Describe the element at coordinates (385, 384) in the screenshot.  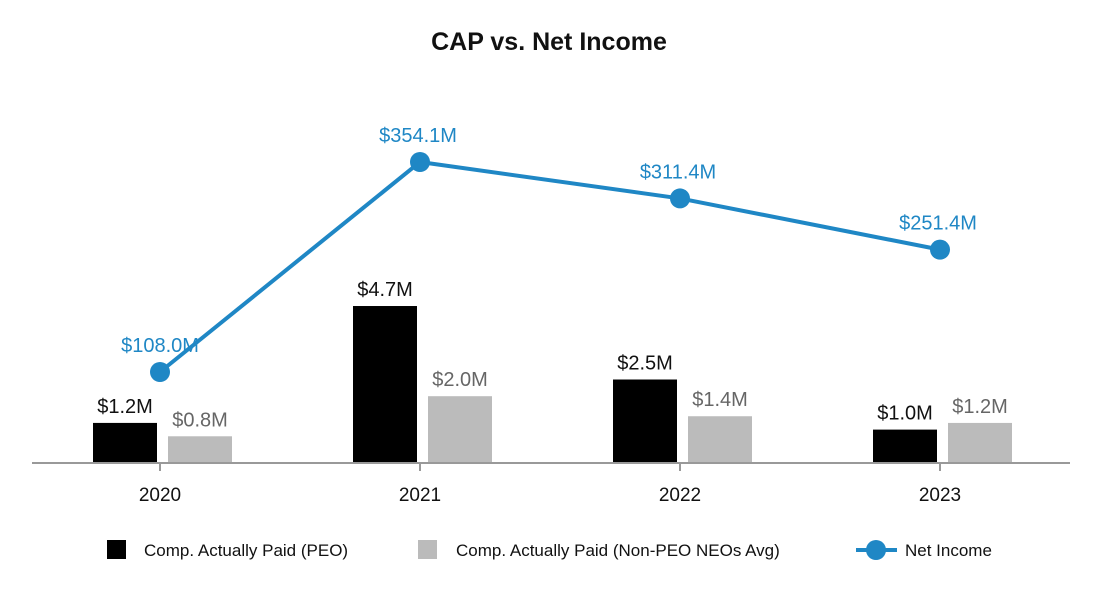
I see `bar-peo-2021` at that location.